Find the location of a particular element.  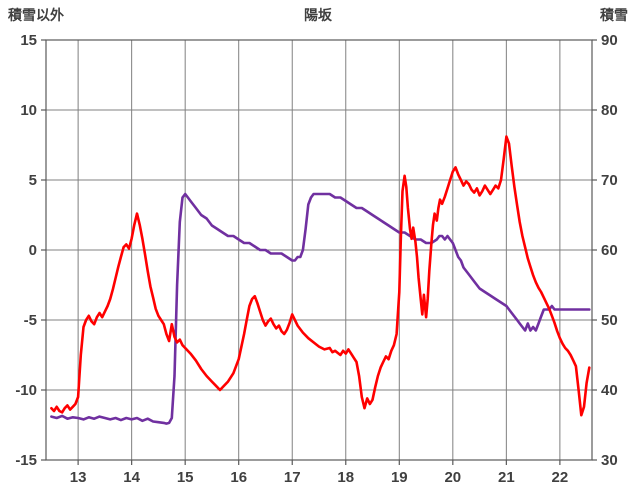

chart-title: 陽坂 is located at coordinates (318, 15).